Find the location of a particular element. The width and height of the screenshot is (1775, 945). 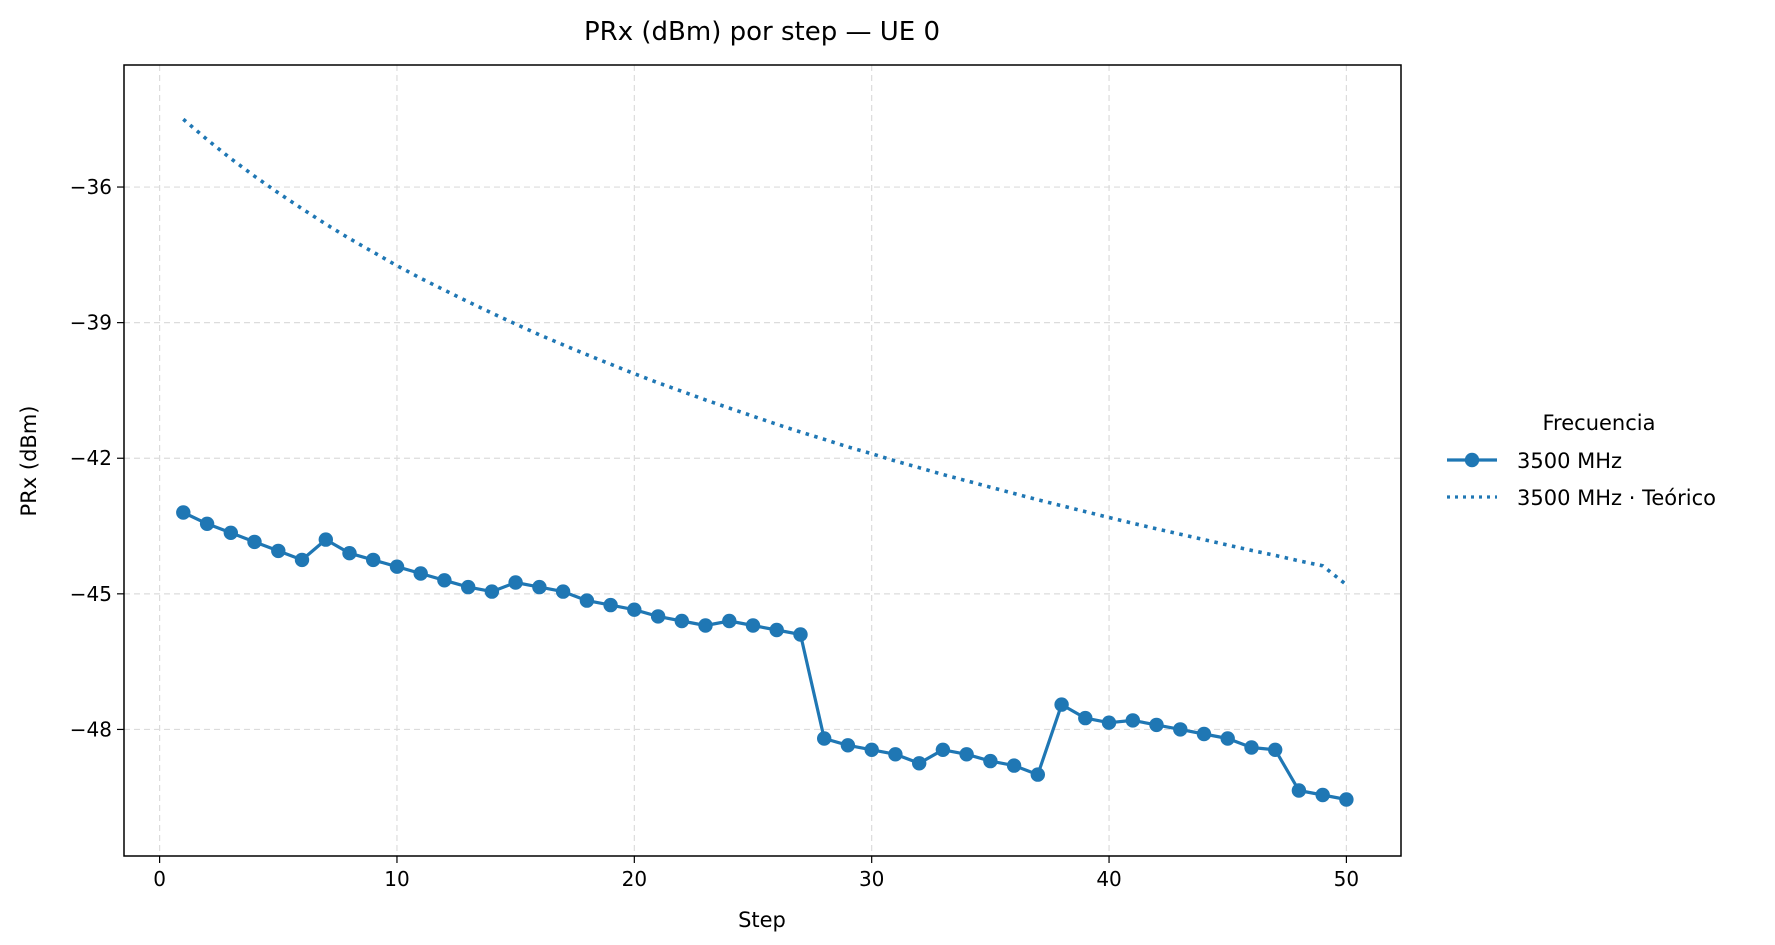

legend-entry-measured: 3500 MHz is located at coordinates (1534, 461).